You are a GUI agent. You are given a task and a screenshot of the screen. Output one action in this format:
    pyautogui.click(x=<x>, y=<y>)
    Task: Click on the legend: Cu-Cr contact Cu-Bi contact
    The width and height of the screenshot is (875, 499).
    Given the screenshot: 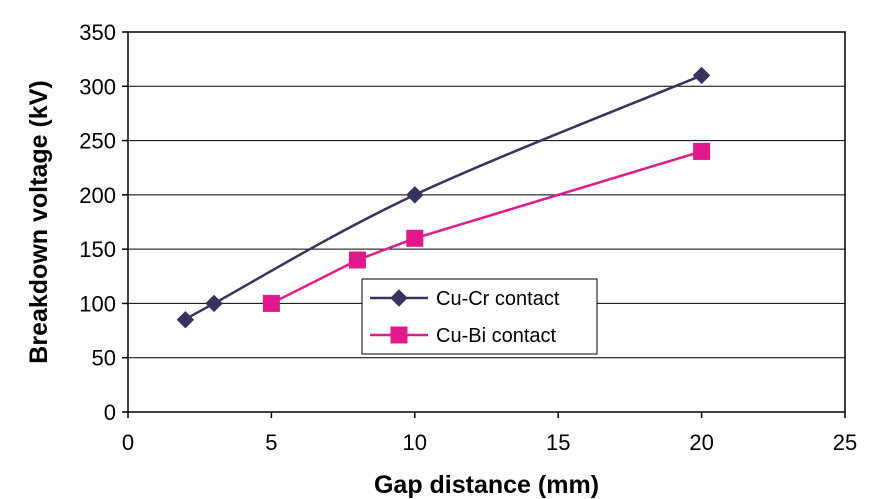 What is the action you would take?
    pyautogui.click(x=479, y=316)
    